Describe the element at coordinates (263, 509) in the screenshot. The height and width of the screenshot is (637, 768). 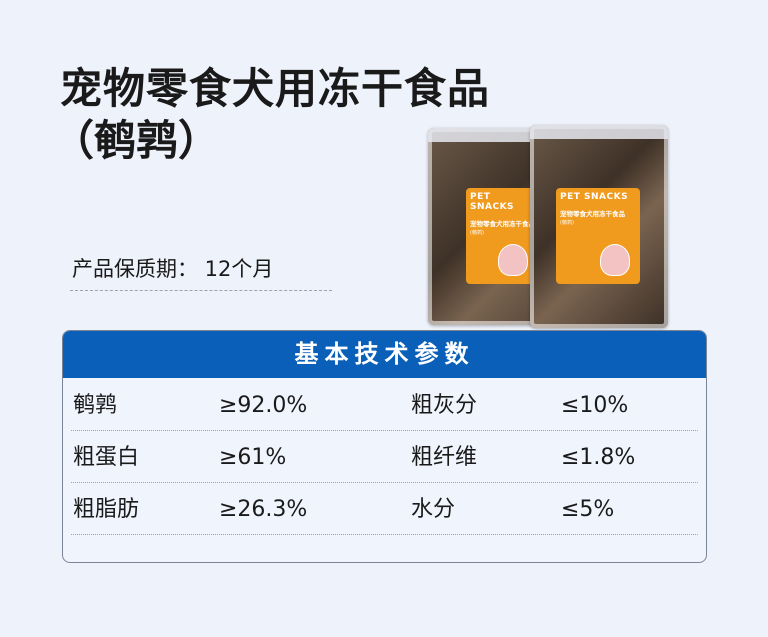
I see `spec-value: ≥26.3%` at that location.